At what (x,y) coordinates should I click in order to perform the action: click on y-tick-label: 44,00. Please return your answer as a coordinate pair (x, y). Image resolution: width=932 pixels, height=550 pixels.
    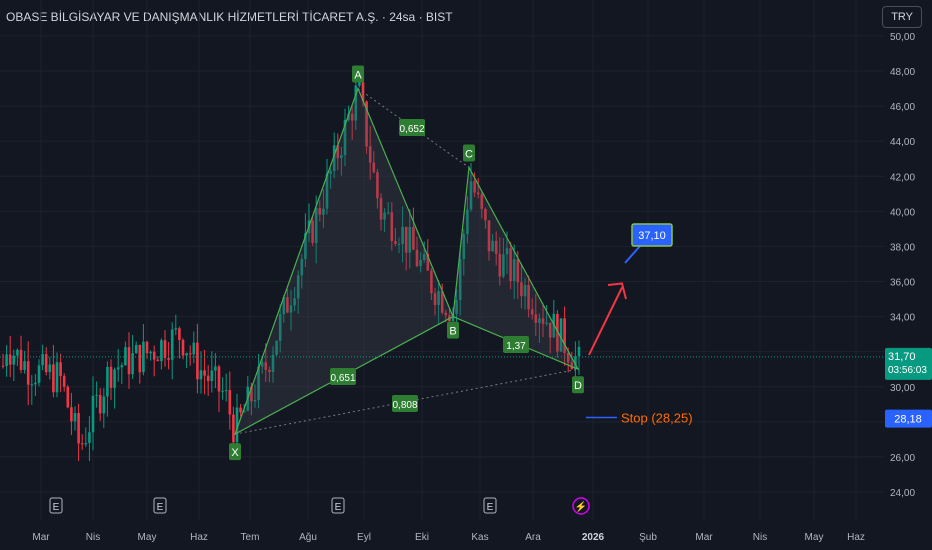
    Looking at the image, I should click on (902, 142).